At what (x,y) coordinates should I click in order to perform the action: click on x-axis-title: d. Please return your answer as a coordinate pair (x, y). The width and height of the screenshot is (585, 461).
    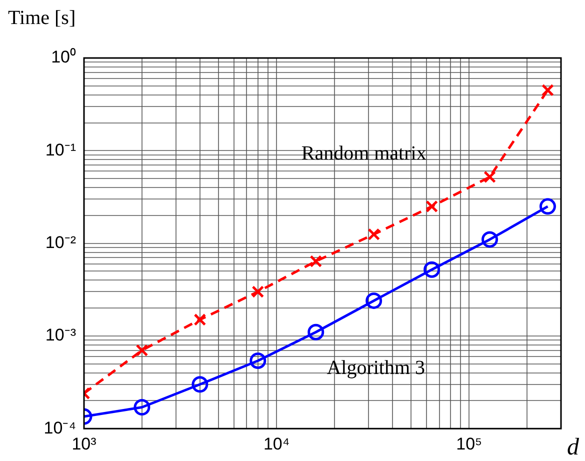
    Looking at the image, I should click on (573, 447).